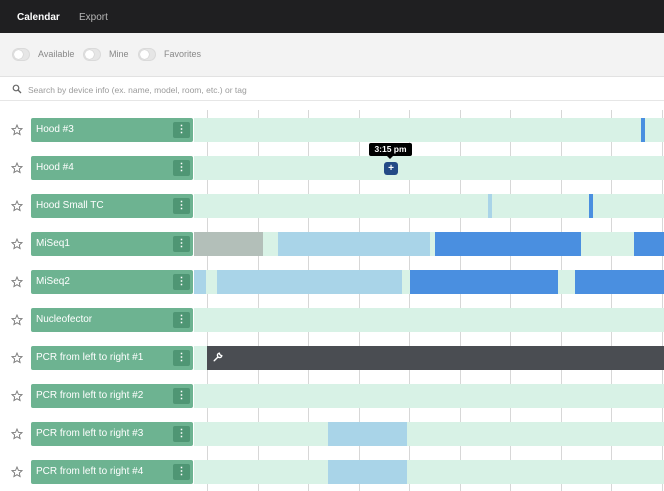 Image resolution: width=664 pixels, height=491 pixels. Describe the element at coordinates (332, 55) in the screenshot. I see `filter-bar: Available Mine Favorites` at that location.